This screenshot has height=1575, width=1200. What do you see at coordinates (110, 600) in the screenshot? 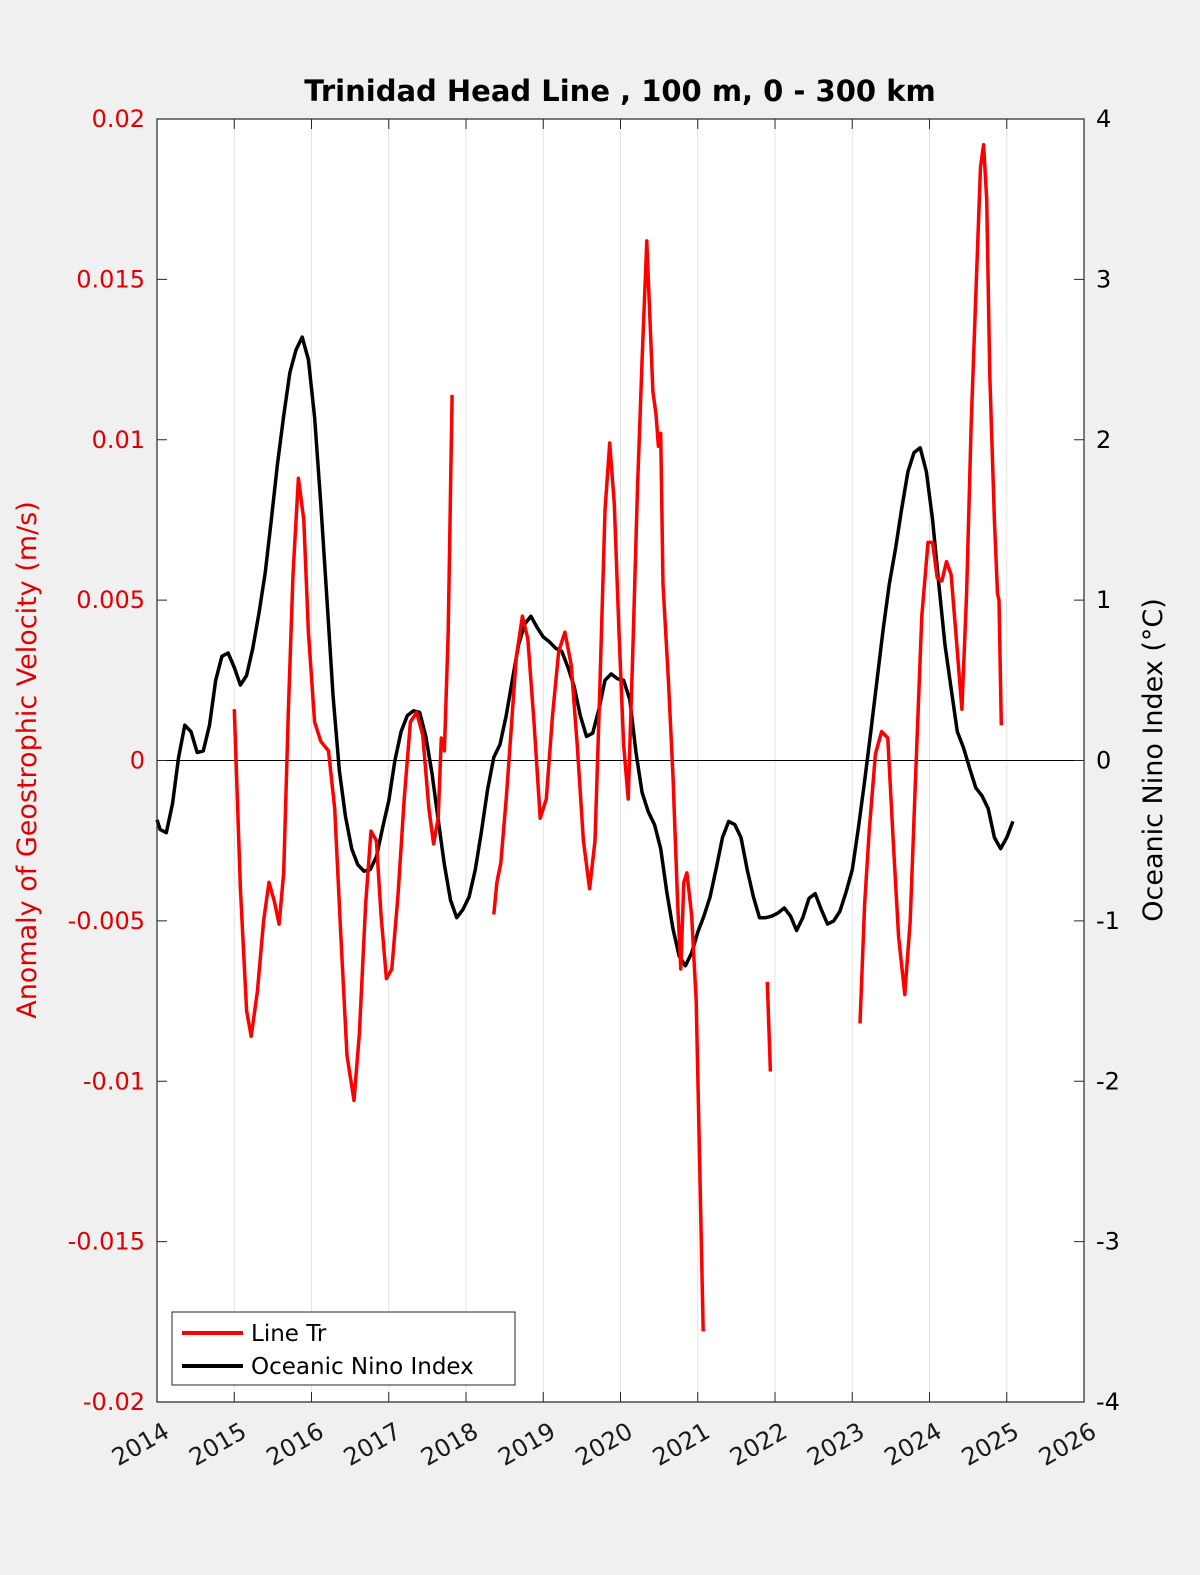
I see `left-tick-label: 0.005` at bounding box center [110, 600].